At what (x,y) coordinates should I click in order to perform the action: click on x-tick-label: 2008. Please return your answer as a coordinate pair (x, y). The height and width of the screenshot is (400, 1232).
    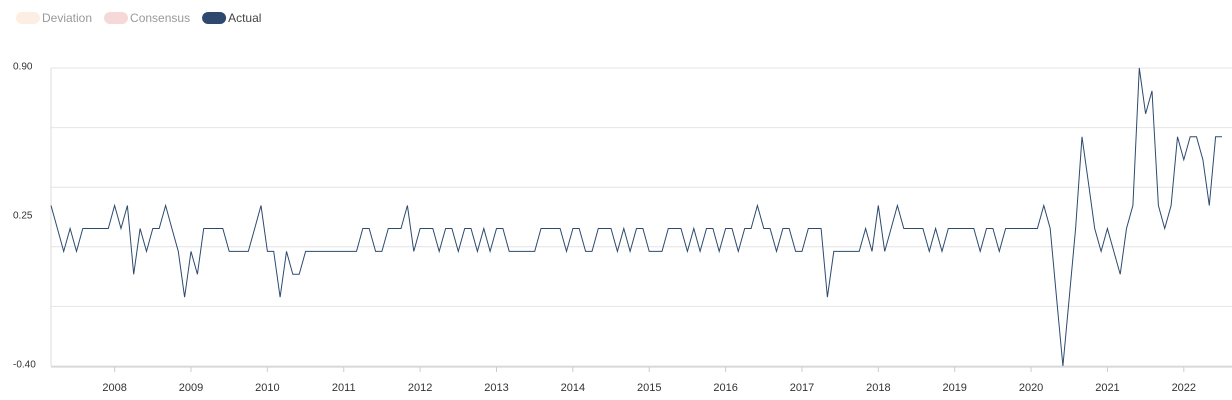
    Looking at the image, I should click on (114, 388).